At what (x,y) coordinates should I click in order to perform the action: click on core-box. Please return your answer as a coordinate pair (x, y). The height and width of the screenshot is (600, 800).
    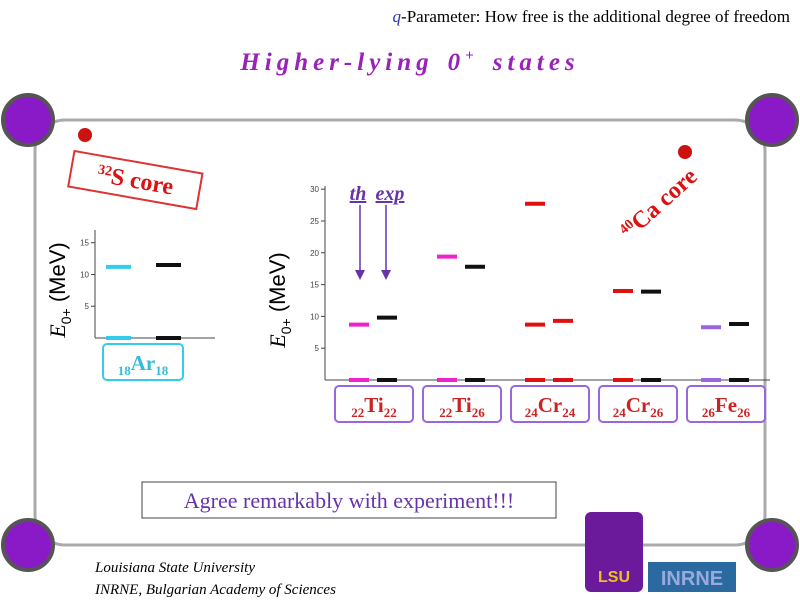
    Looking at the image, I should click on (135, 180).